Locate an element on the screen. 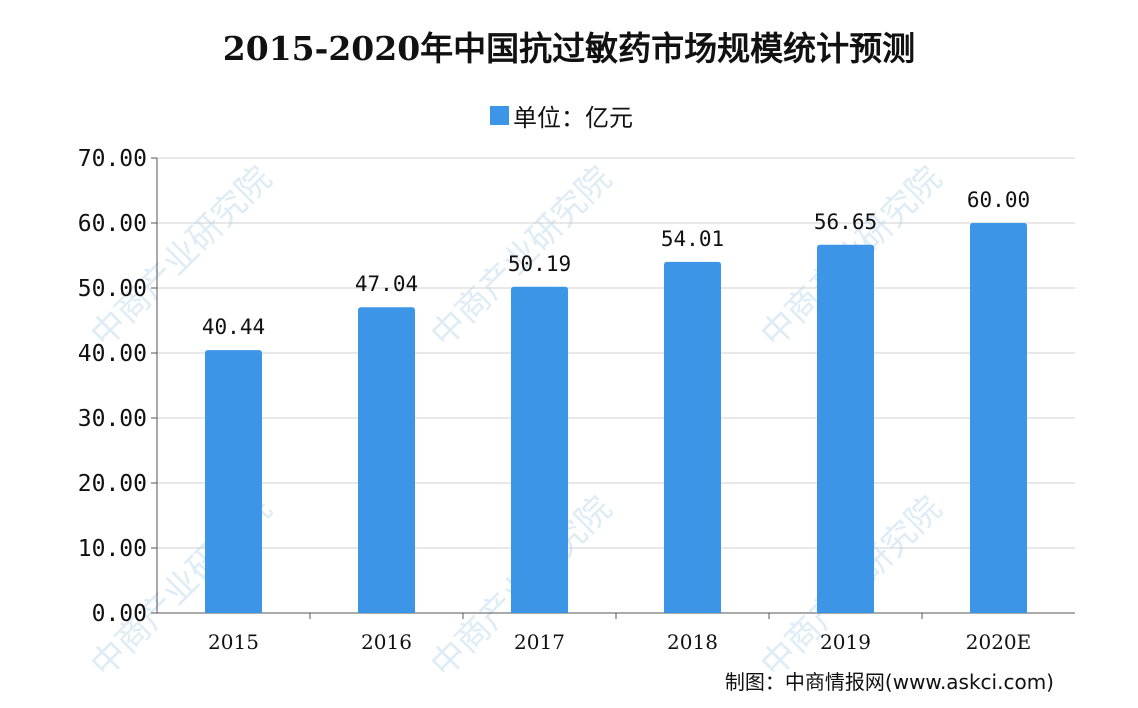  x-tick-label: 2017 is located at coordinates (539, 642).